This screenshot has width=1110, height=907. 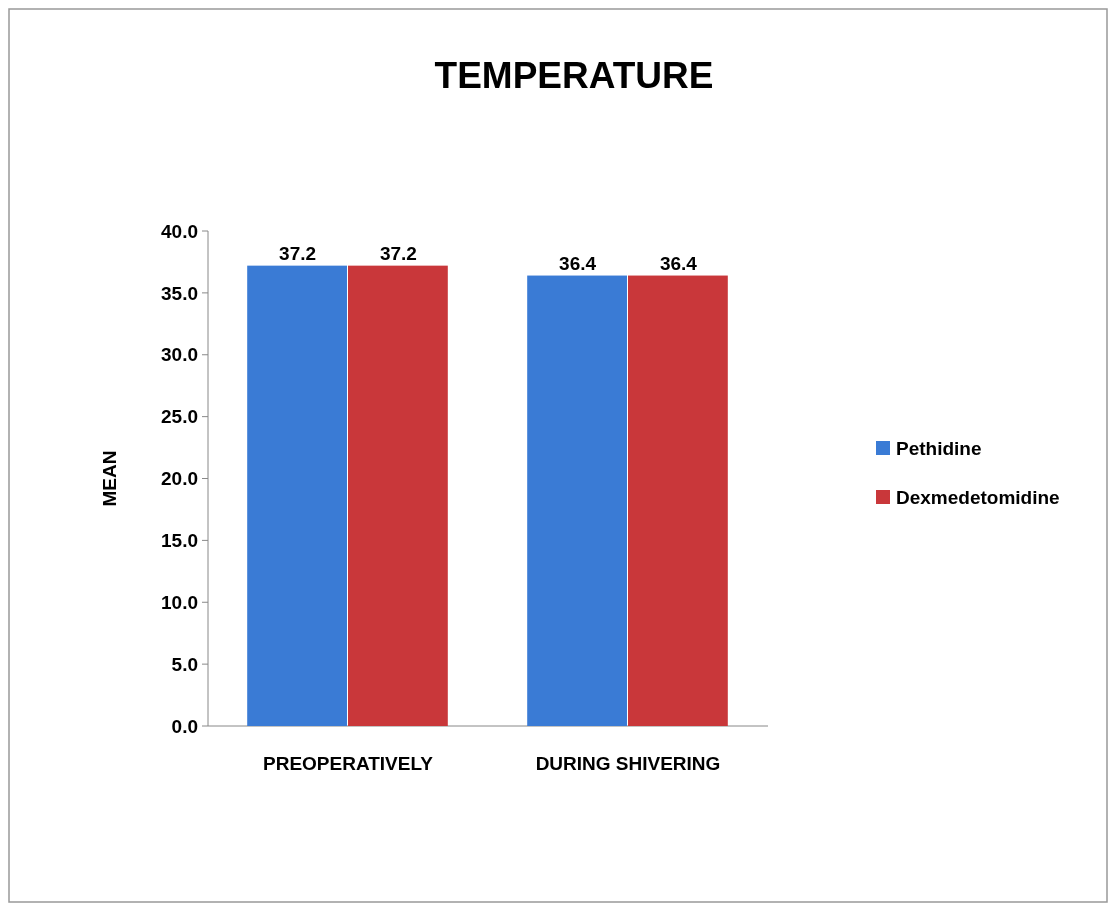 What do you see at coordinates (179, 479) in the screenshot?
I see `y-tick-label: 20.0` at bounding box center [179, 479].